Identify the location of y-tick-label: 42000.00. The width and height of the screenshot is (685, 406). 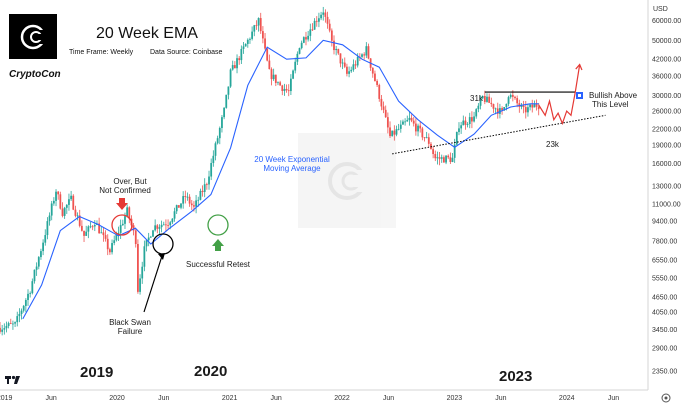
(666, 60).